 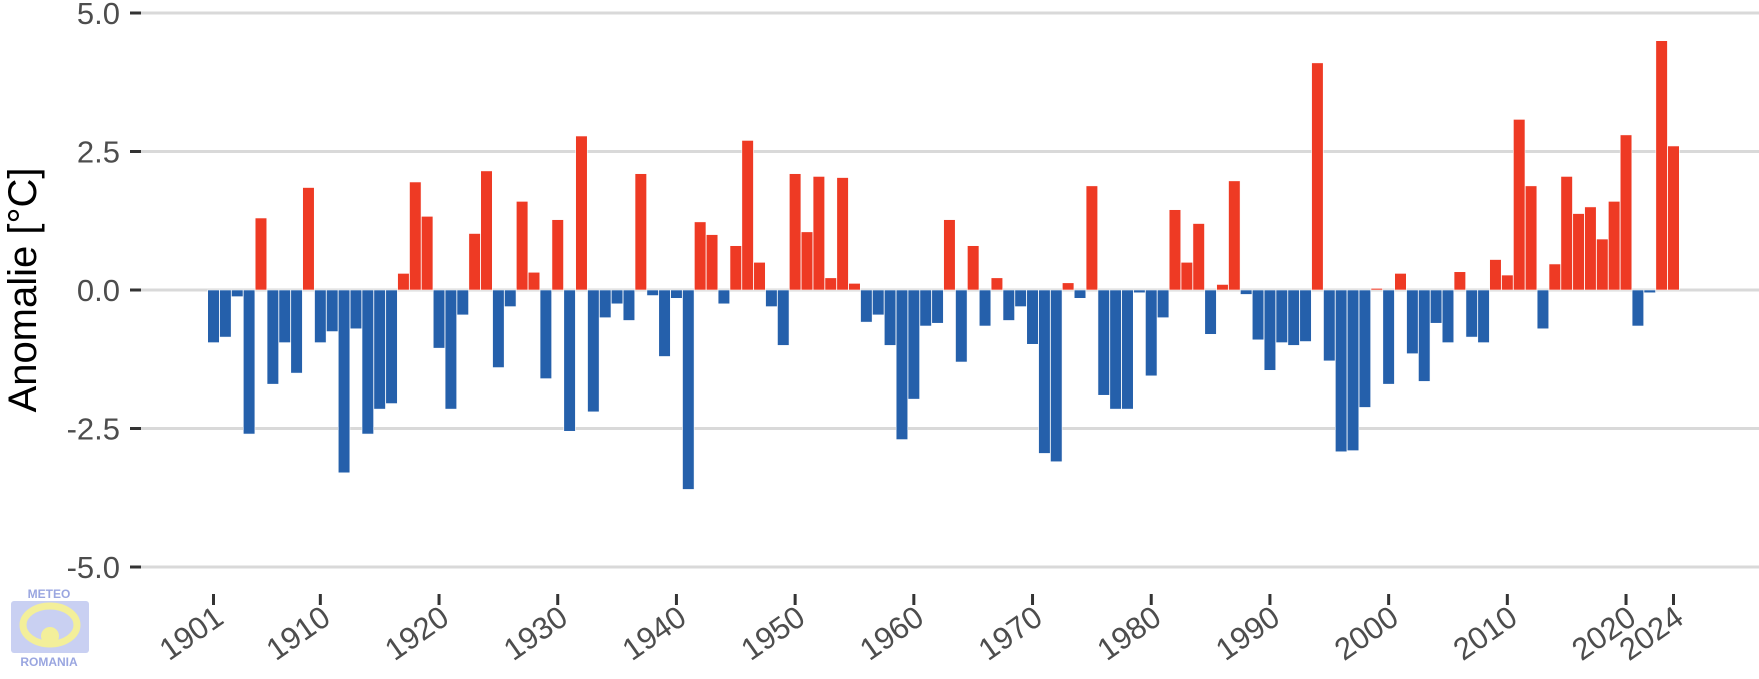 What do you see at coordinates (961, 326) in the screenshot?
I see `bar-1964` at bounding box center [961, 326].